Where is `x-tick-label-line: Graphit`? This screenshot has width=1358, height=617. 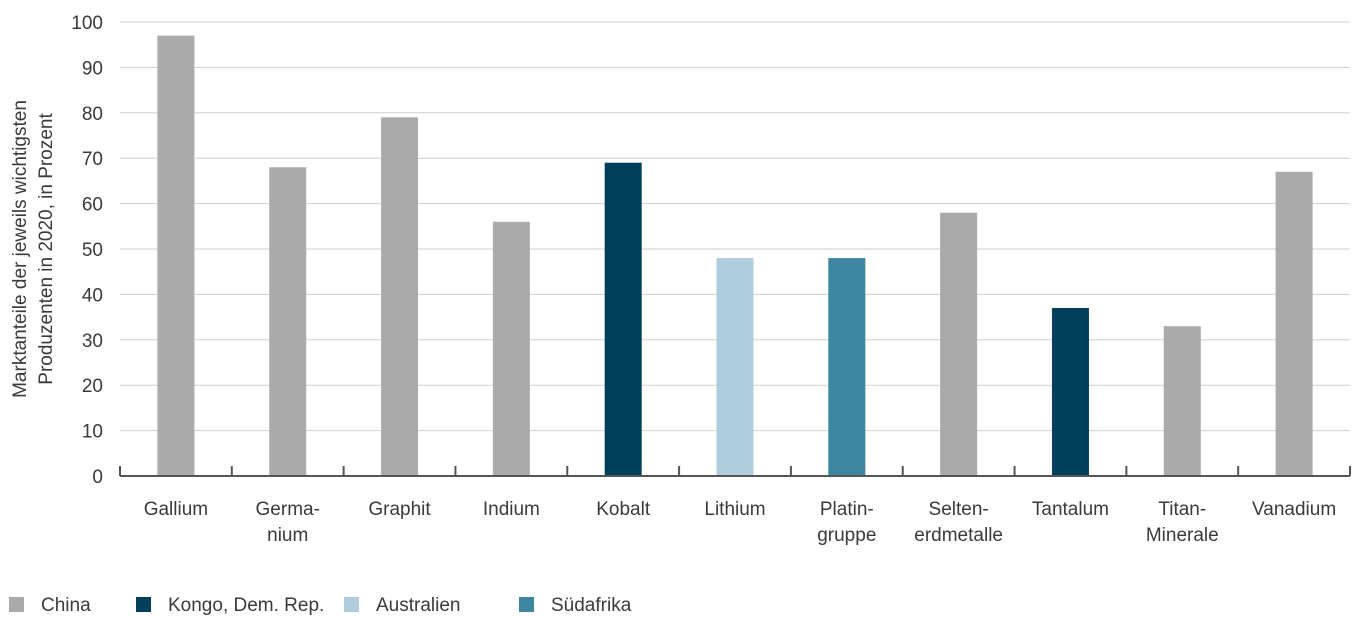
x-tick-label-line: Graphit is located at coordinates (399, 509).